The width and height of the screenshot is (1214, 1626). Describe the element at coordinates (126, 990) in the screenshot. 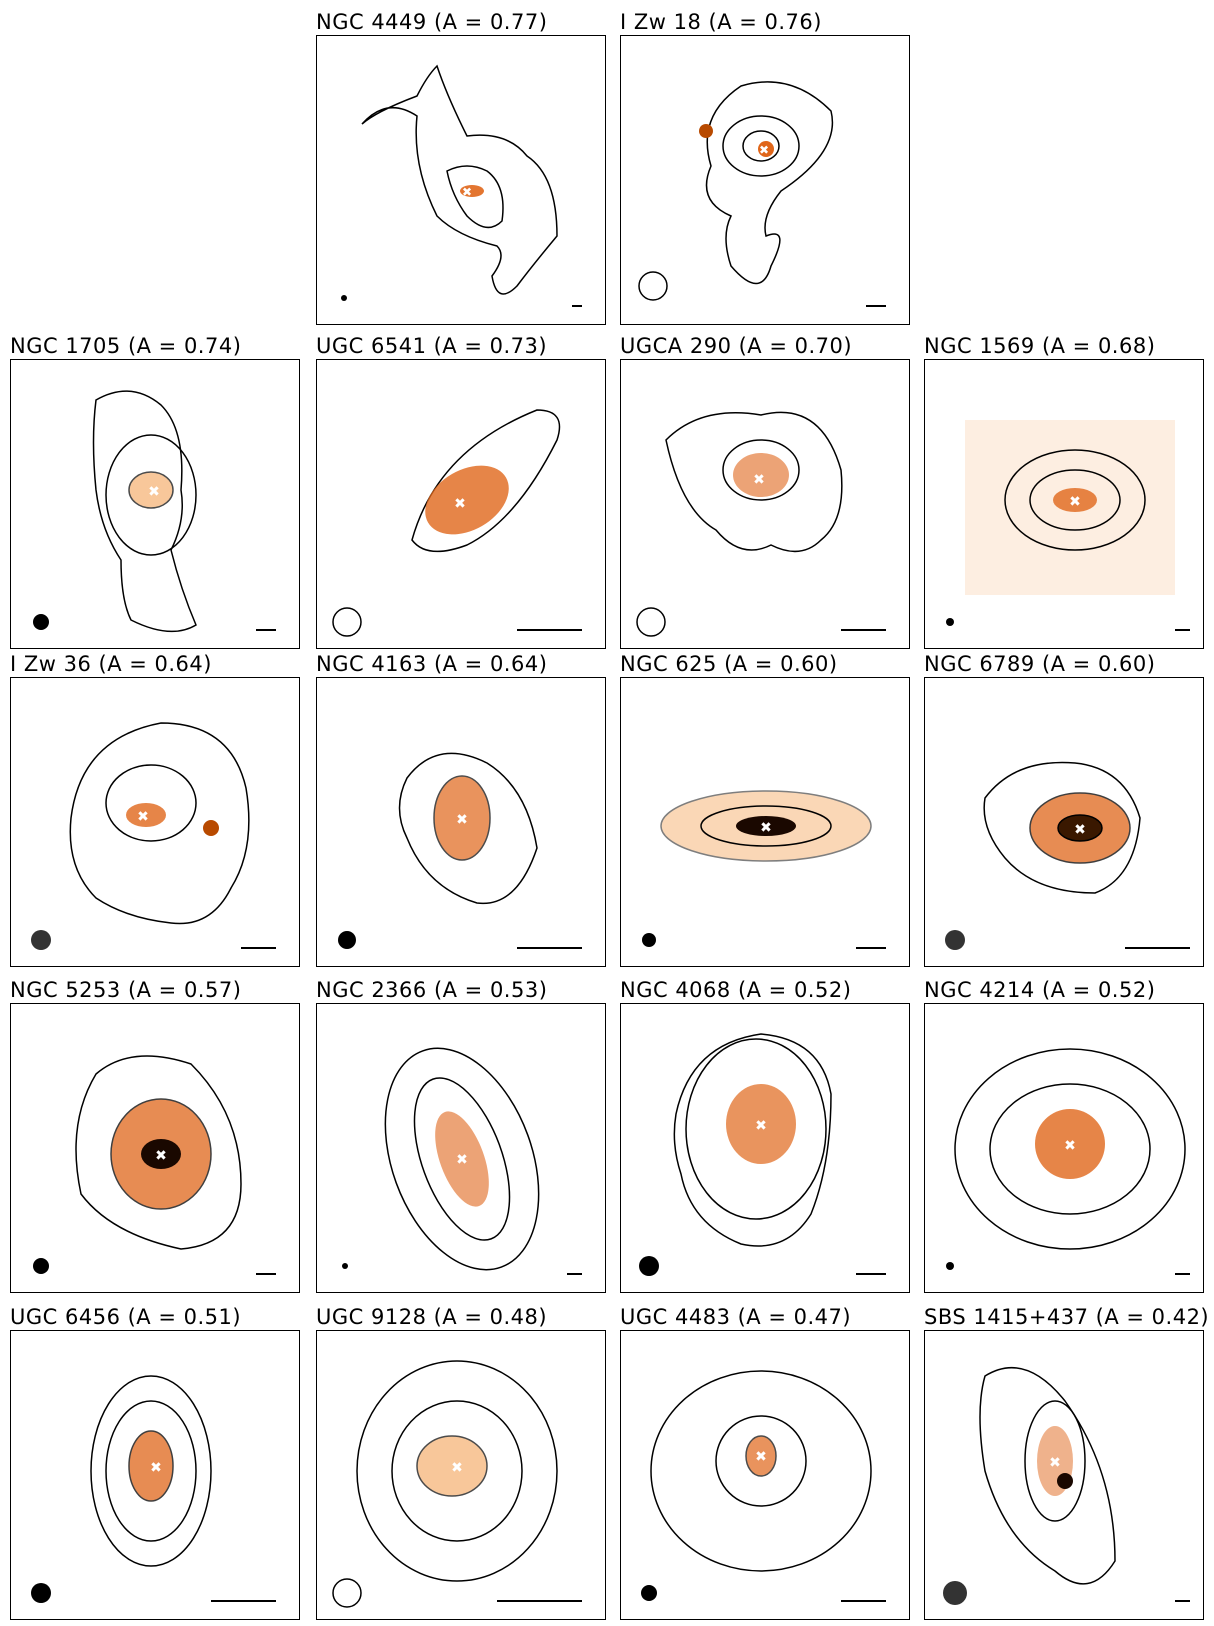

I see `panel-title: NGC 5253 (A = 0.57)` at that location.